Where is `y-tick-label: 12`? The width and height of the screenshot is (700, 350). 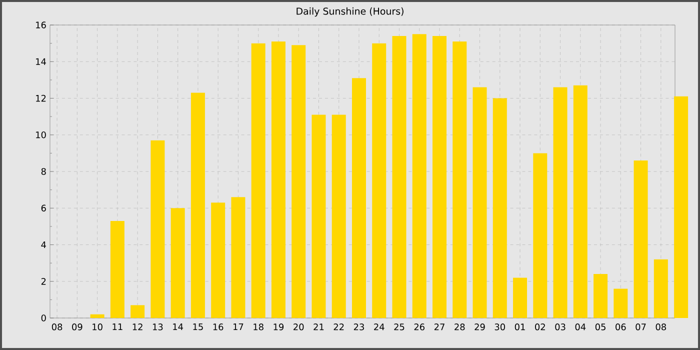 y-tick-label: 12 is located at coordinates (41, 98).